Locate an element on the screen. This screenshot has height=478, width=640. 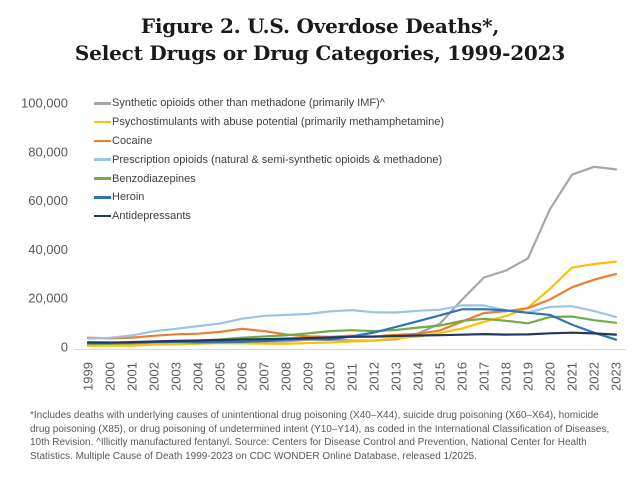
x-tick-label: 2019 is located at coordinates (528, 376).